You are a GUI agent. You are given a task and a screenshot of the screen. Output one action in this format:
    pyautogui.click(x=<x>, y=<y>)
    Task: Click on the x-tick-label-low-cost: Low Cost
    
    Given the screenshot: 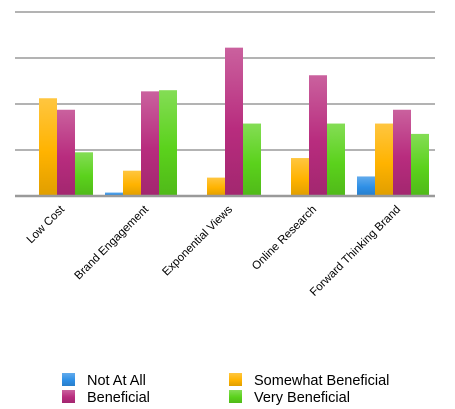 What is the action you would take?
    pyautogui.click(x=46, y=224)
    